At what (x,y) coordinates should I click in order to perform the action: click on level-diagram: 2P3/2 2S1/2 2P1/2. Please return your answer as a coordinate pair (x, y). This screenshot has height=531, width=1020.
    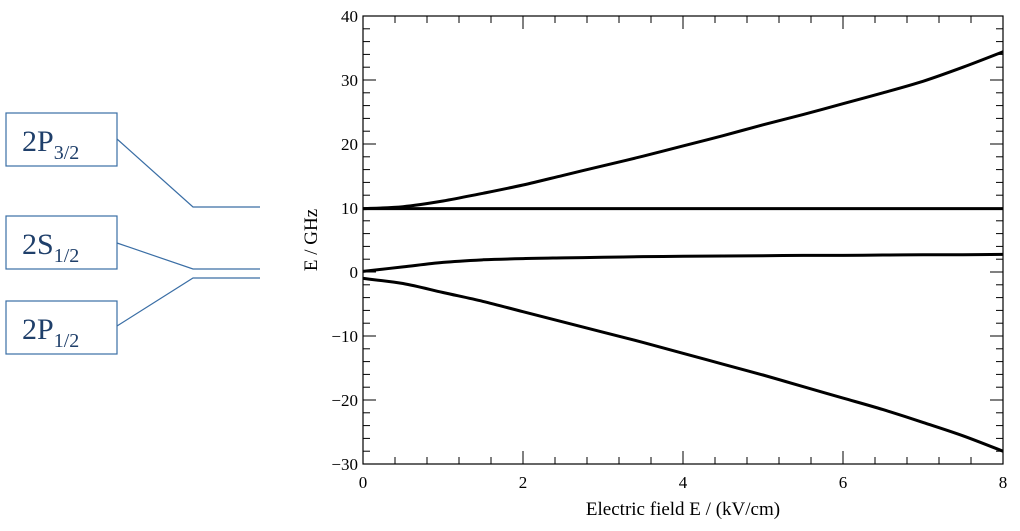
    Looking at the image, I should click on (132, 233).